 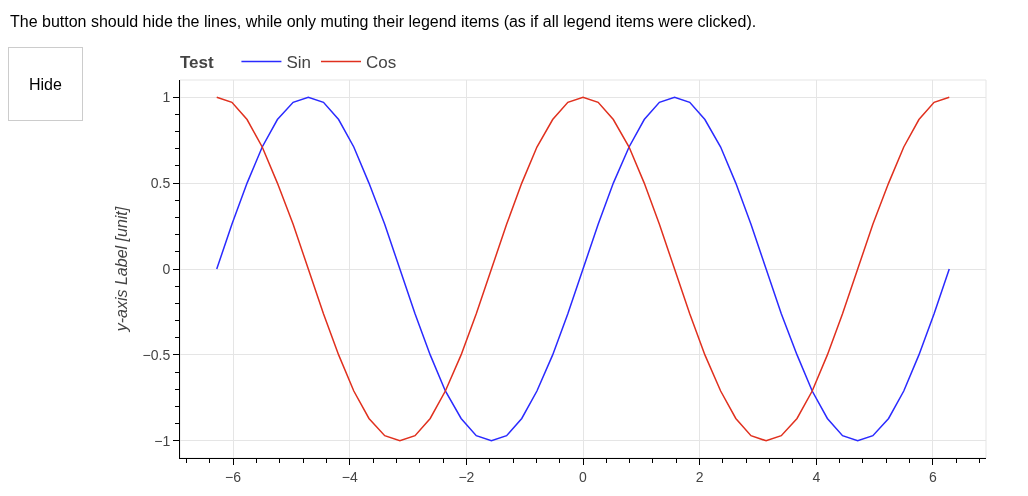 I want to click on legend-label: Cos, so click(x=381, y=63).